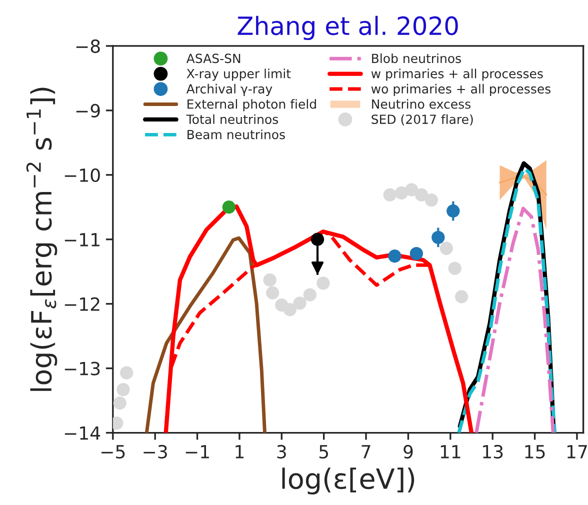 Image resolution: width=588 pixels, height=505 pixels. Describe the element at coordinates (82, 239) in the screenshot. I see `y-tick-label: −11` at that location.